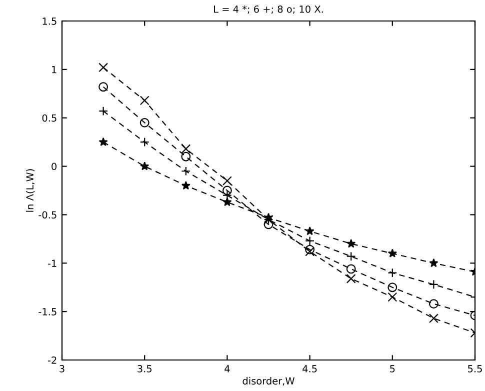 The width and height of the screenshot is (485, 391). Describe the element at coordinates (49, 118) in the screenshot. I see `y-tick-label: 0.5` at that location.